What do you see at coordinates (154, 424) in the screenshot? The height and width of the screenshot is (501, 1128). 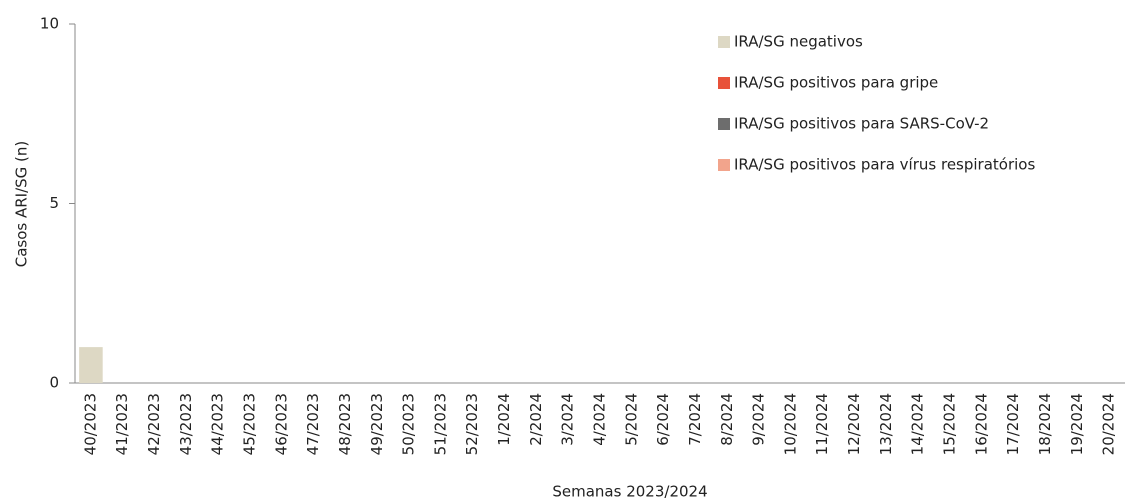 I see `x-tick-label: 42/2023` at bounding box center [154, 424].